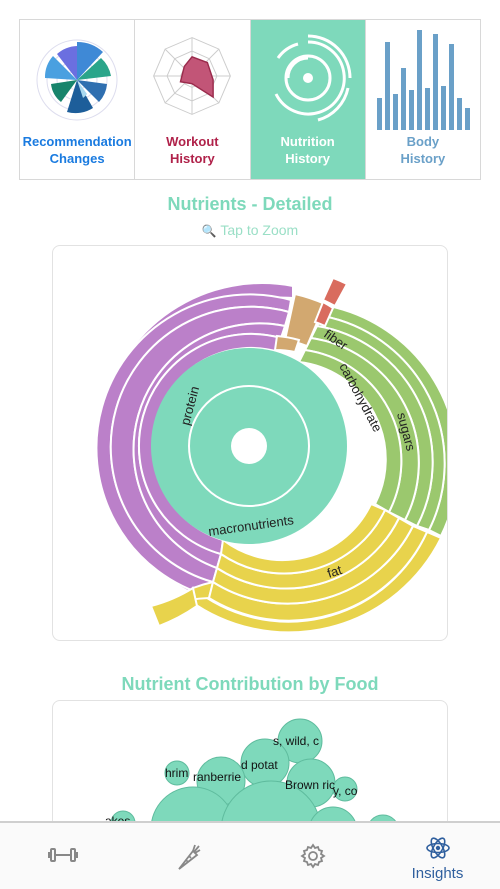 Image resolution: width=500 pixels, height=889 pixels. I want to click on dumbbell-icon, so click(62, 855).